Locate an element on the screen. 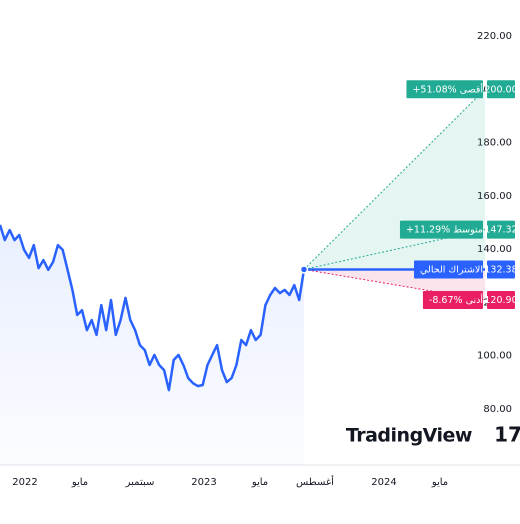  value-label: 147.32 is located at coordinates (500, 230).